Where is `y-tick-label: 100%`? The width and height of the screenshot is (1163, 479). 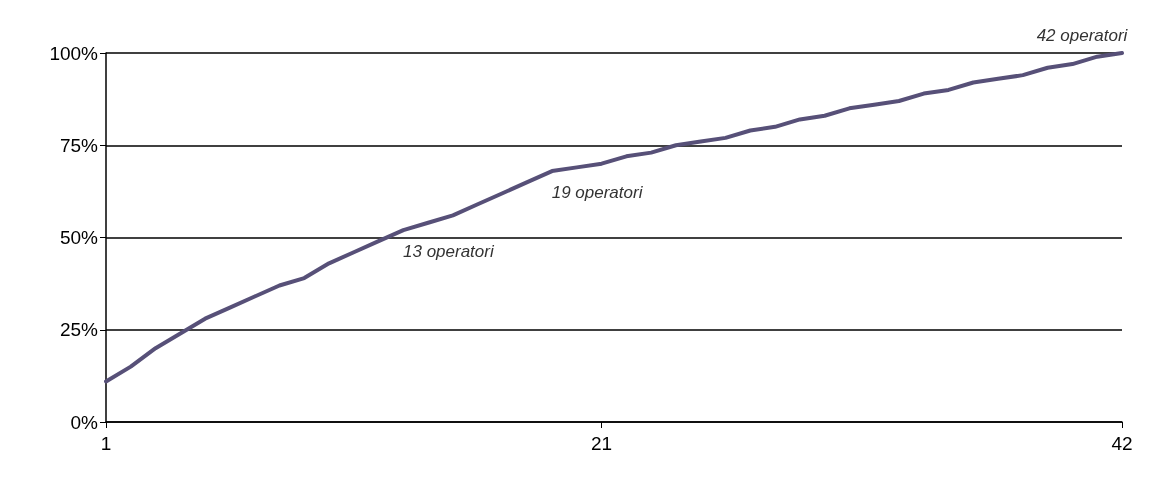 y-tick-label: 100% is located at coordinates (74, 53).